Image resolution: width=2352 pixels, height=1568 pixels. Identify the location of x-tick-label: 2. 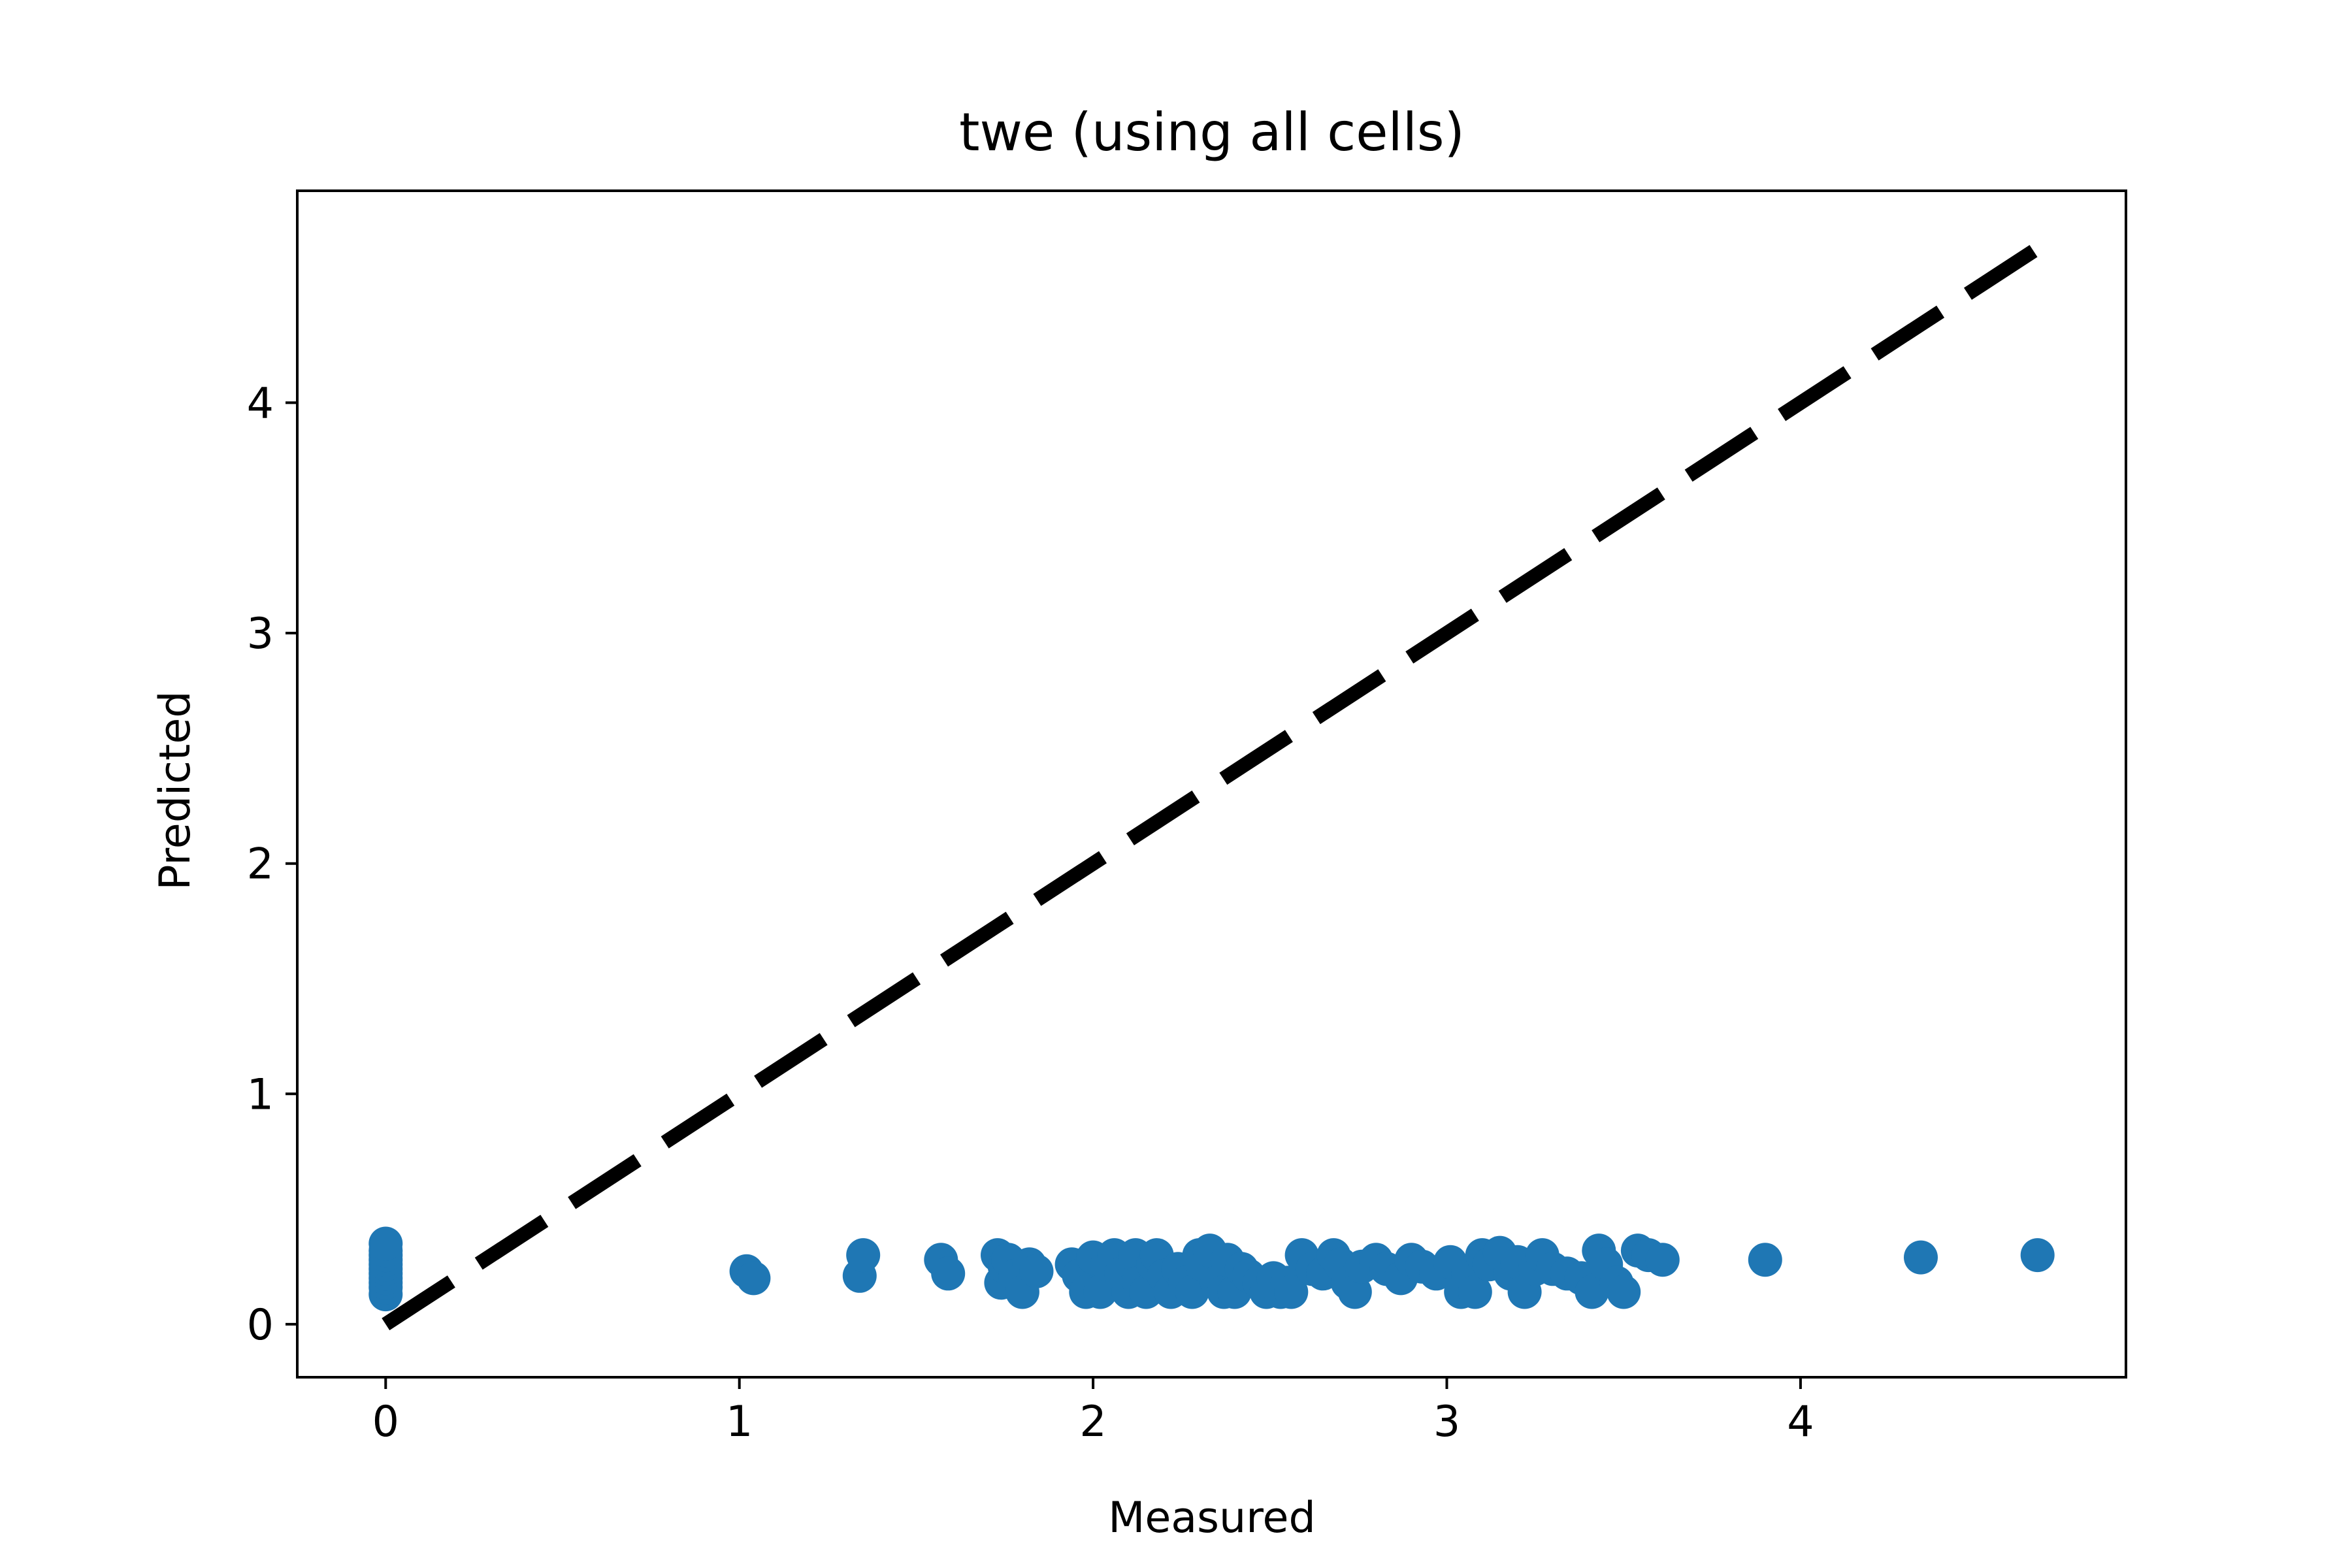
(1092, 1421).